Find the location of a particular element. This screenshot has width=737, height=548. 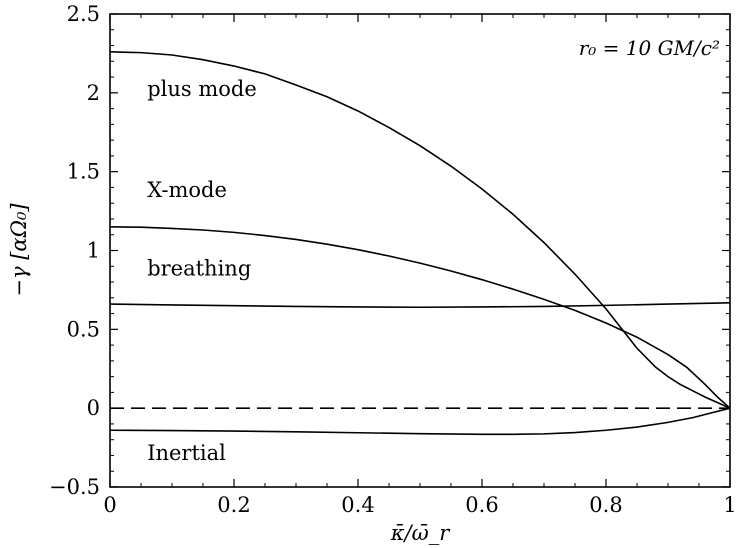

y-tick-label: −0.5 is located at coordinates (74, 487).